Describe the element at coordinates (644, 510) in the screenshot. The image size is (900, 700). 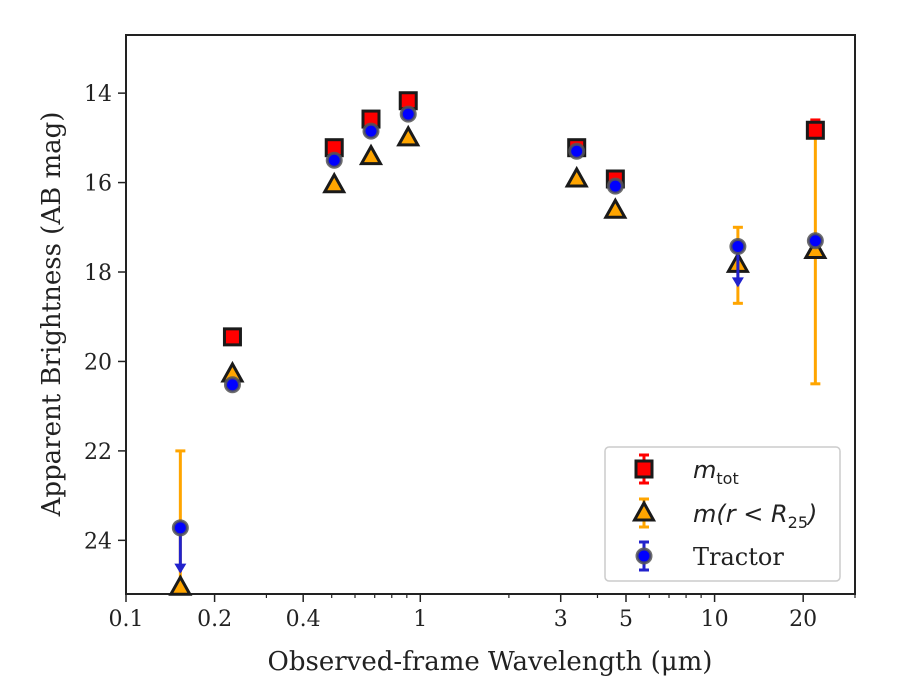
I see `legend-marker-triangle` at that location.